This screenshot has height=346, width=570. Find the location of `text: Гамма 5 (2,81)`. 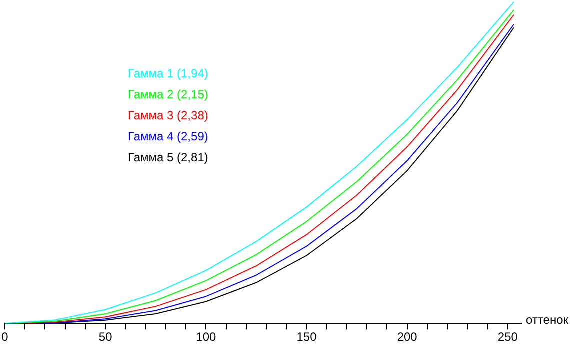

text: Гамма 5 (2,81) is located at coordinates (168, 157).